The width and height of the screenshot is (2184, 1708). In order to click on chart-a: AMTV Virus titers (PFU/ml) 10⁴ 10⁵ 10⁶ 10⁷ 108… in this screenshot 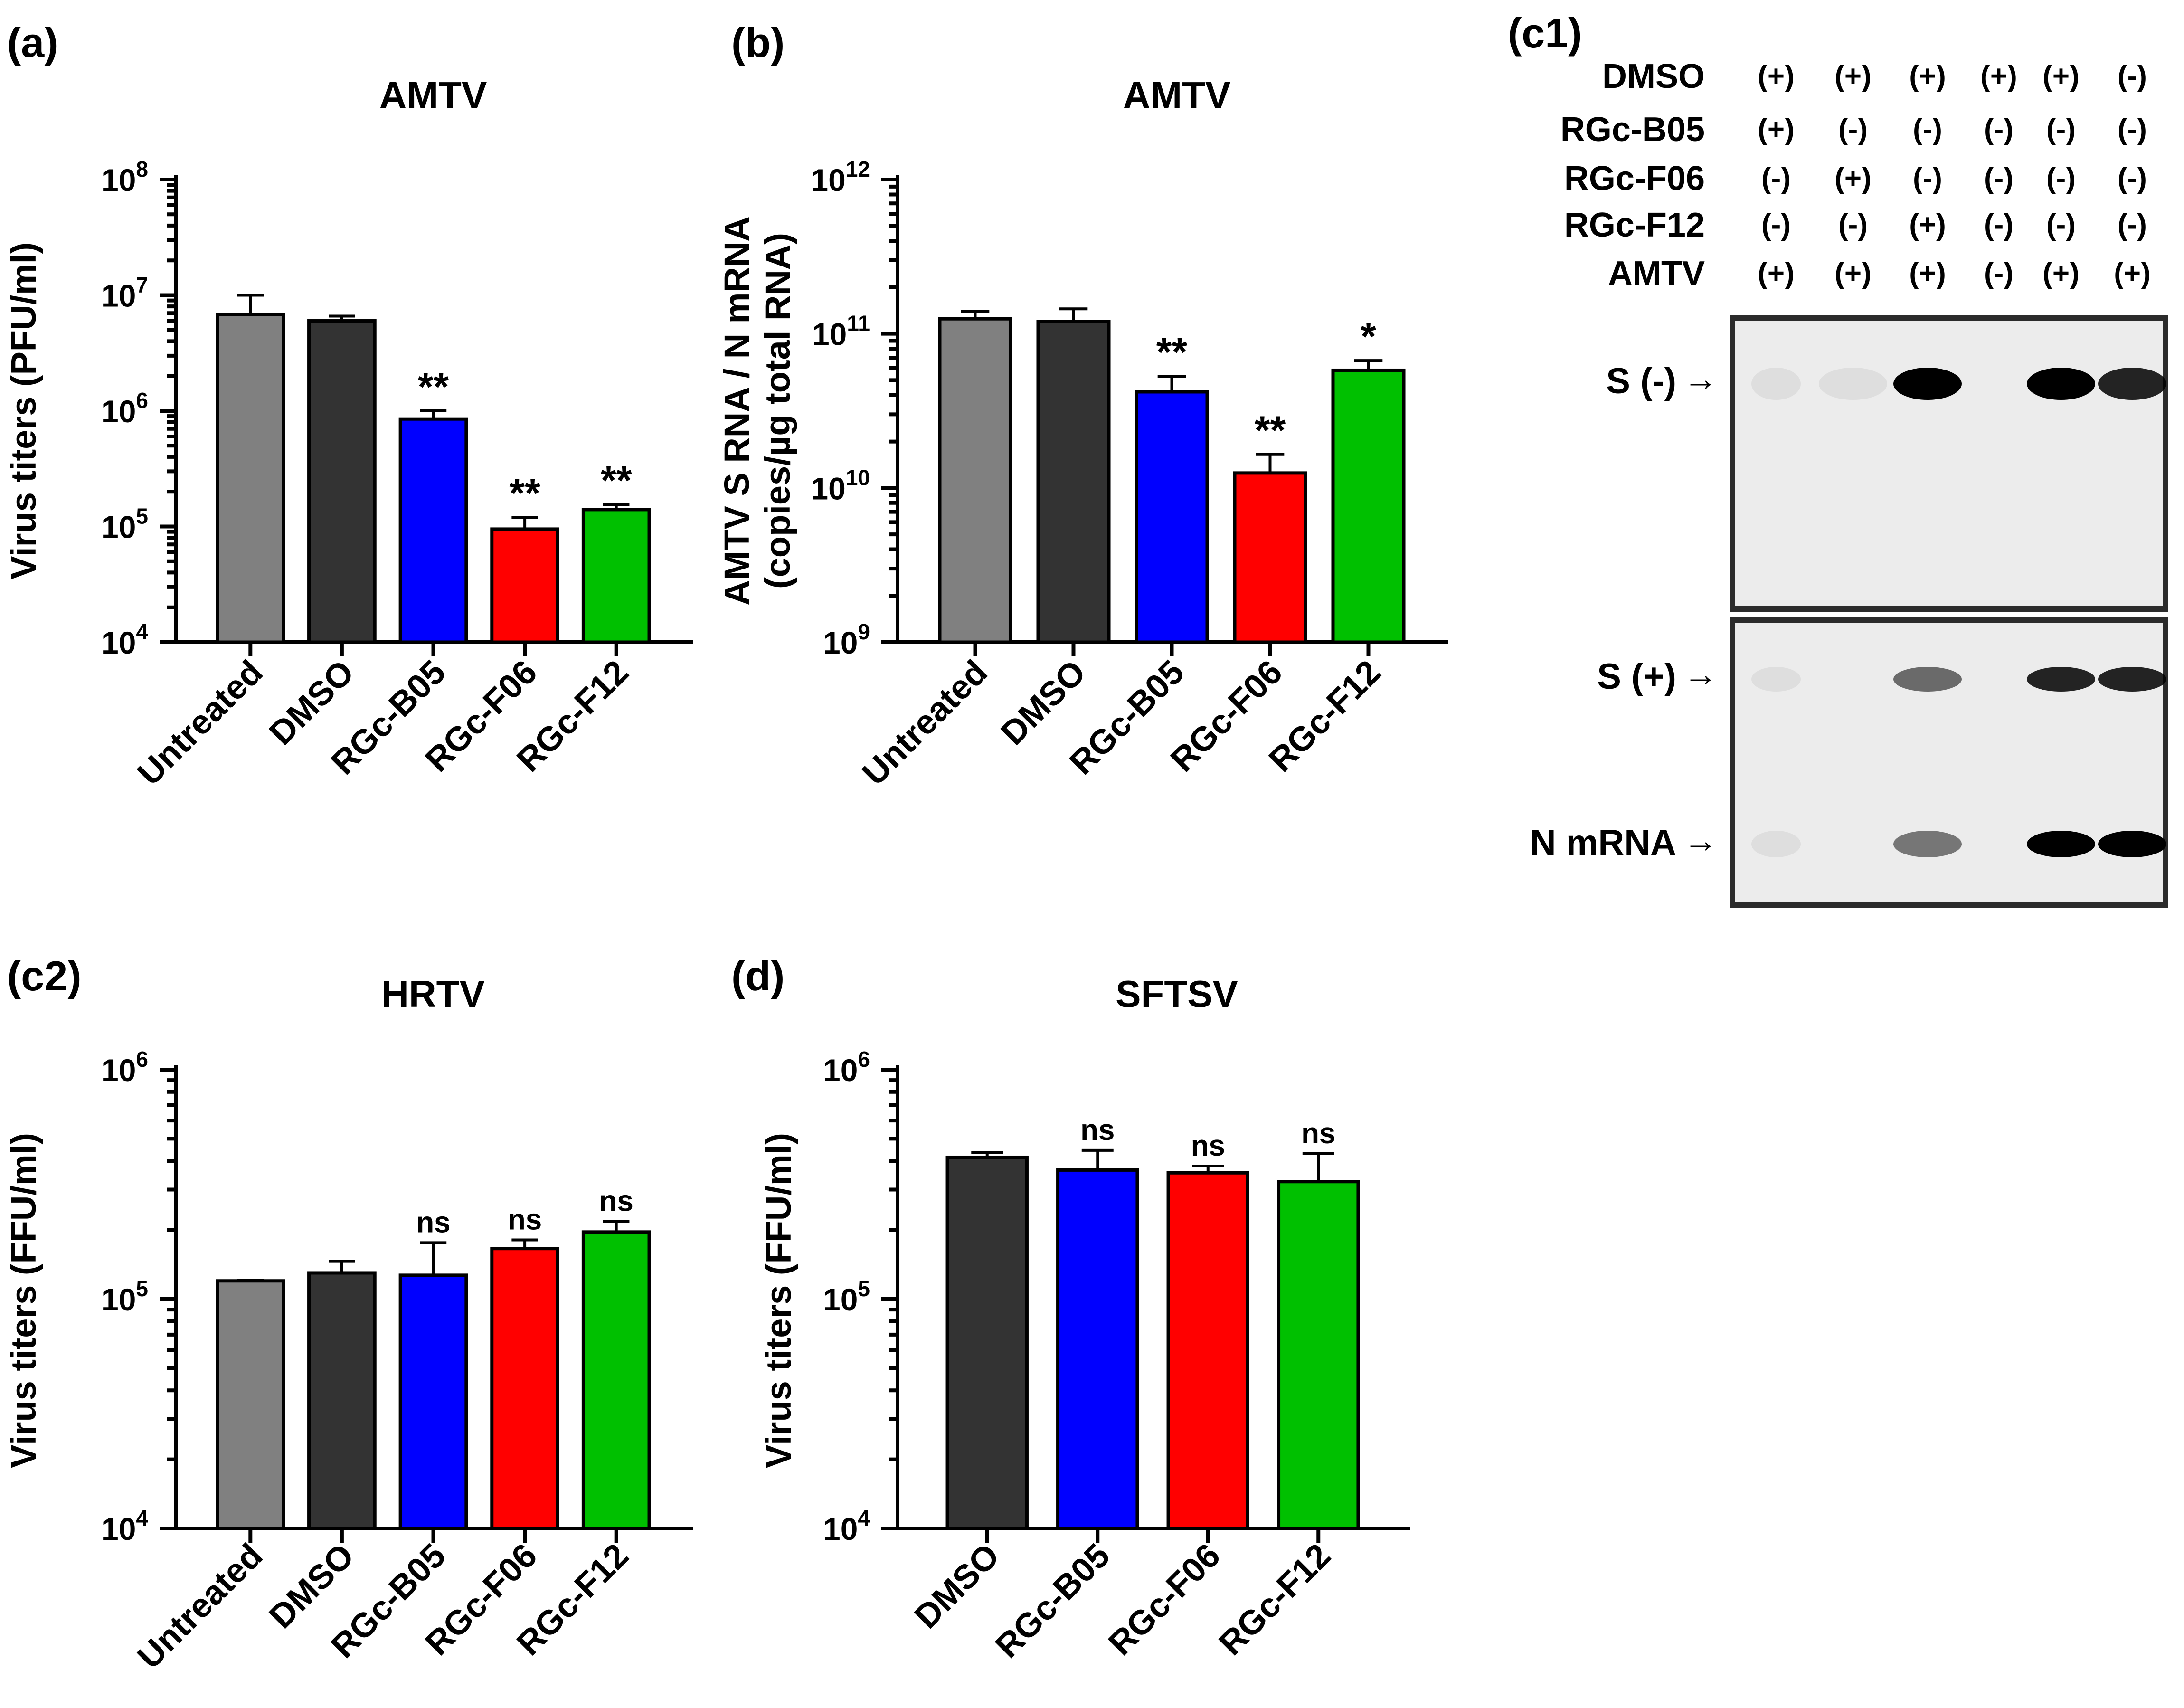, I will do `click(348, 433)`.